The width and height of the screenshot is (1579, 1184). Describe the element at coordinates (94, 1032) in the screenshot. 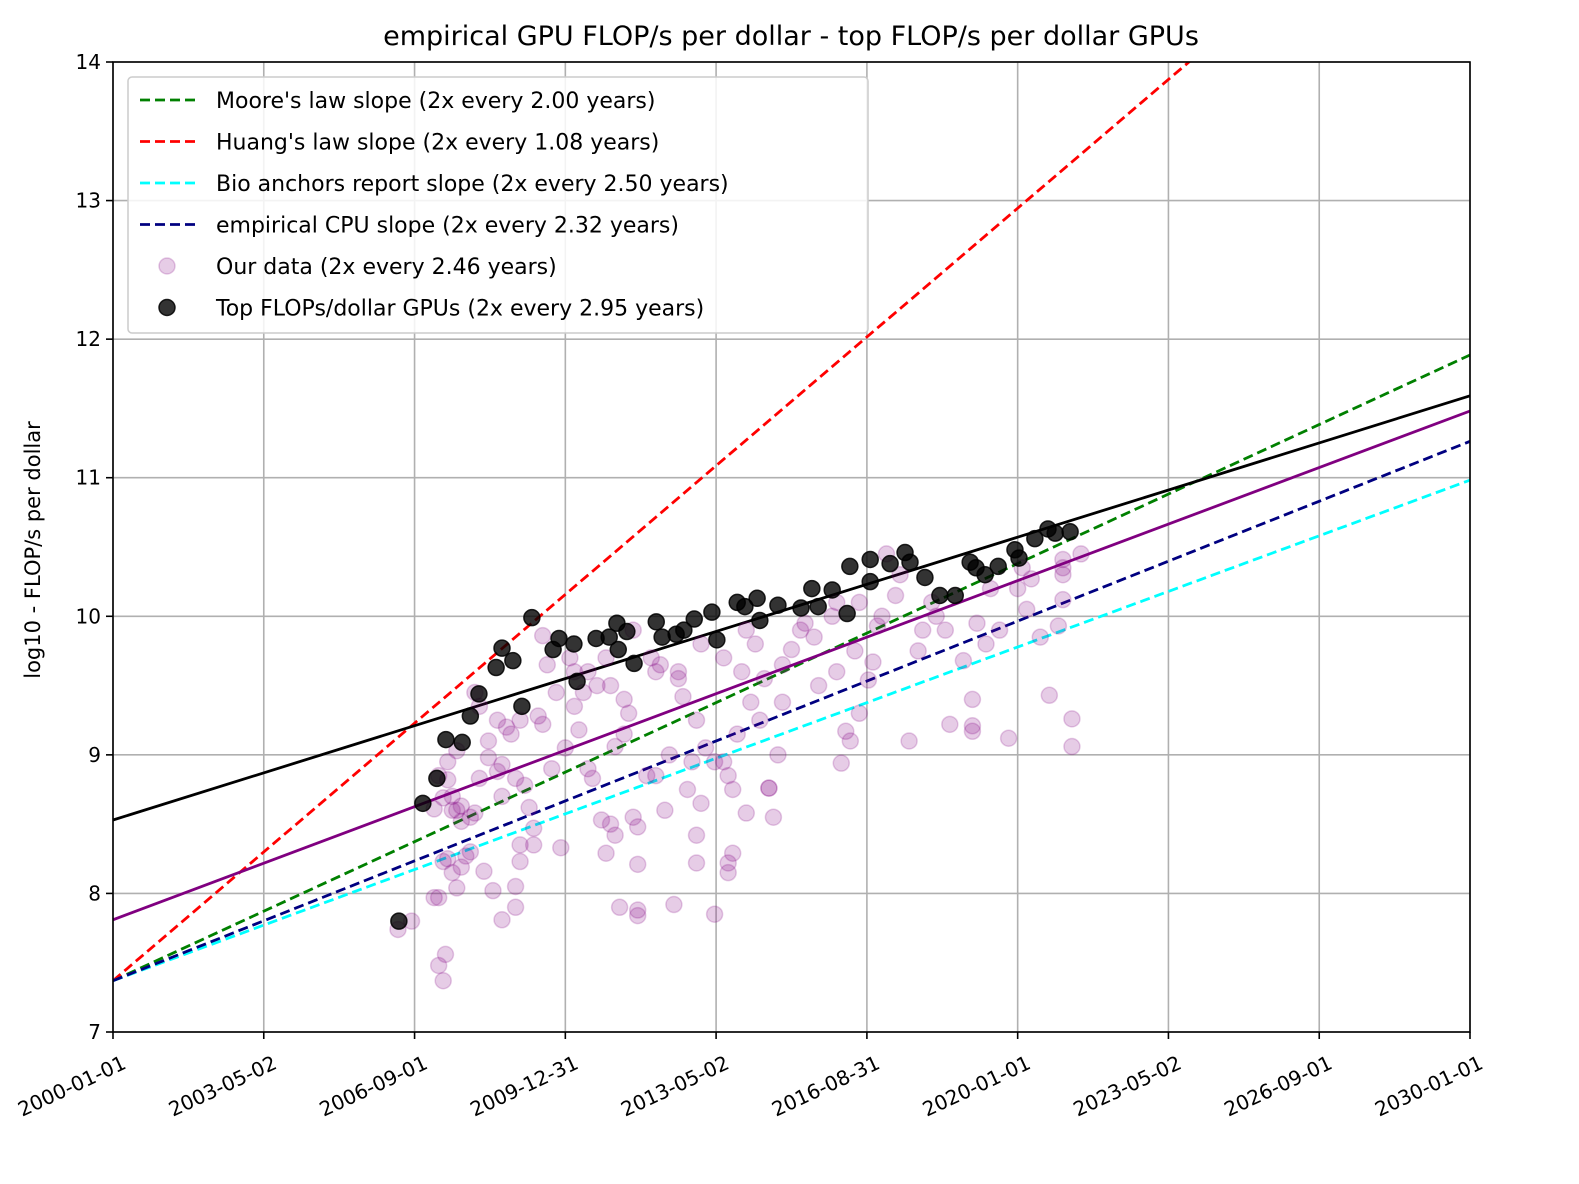

I see `y-tick-label: 7` at that location.